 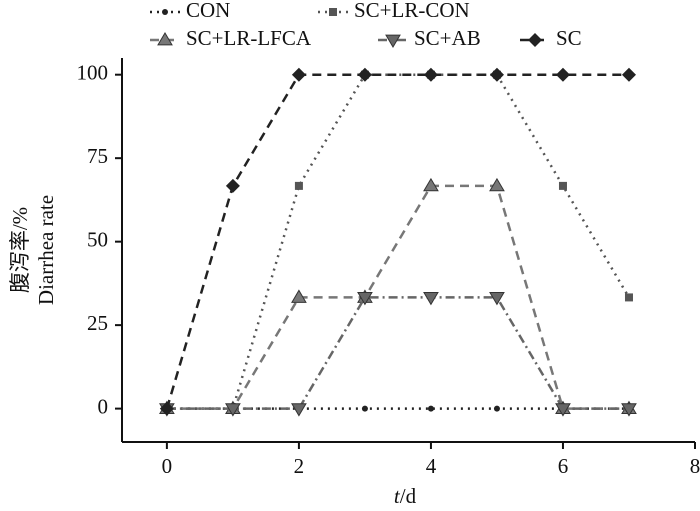 I want to click on legend-label: SC+LR-CON, so click(x=412, y=11).